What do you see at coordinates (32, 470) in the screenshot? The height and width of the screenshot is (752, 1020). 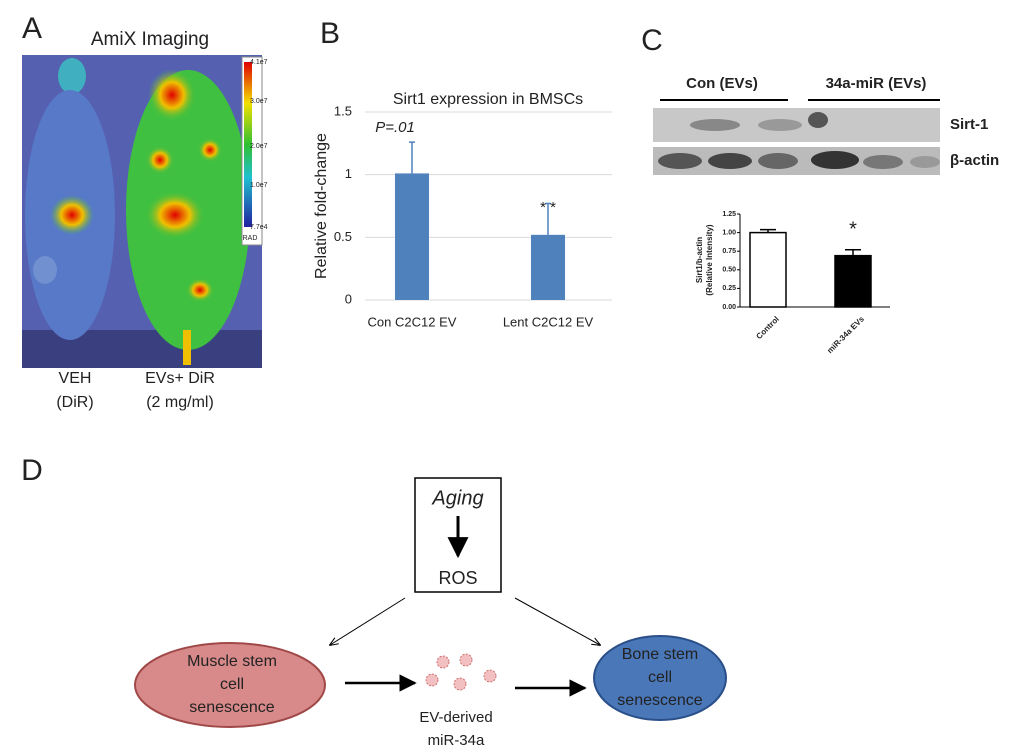 I see `panel-label: D` at bounding box center [32, 470].